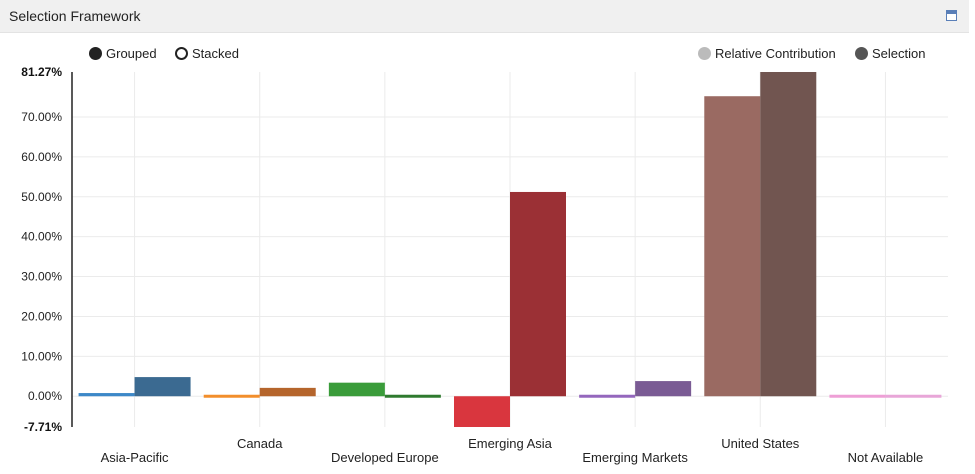 Image resolution: width=975 pixels, height=474 pixels. I want to click on y-tick-label: 10.00%, so click(41, 356).